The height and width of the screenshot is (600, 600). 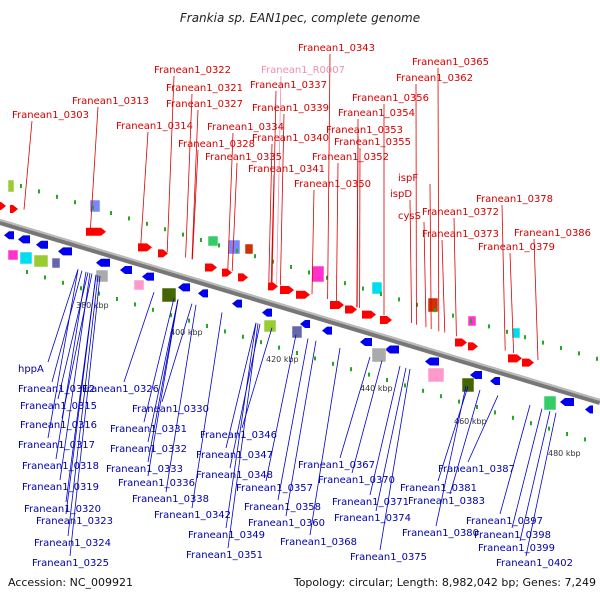 I want to click on forward-gene-label: ispF, so click(x=408, y=178).